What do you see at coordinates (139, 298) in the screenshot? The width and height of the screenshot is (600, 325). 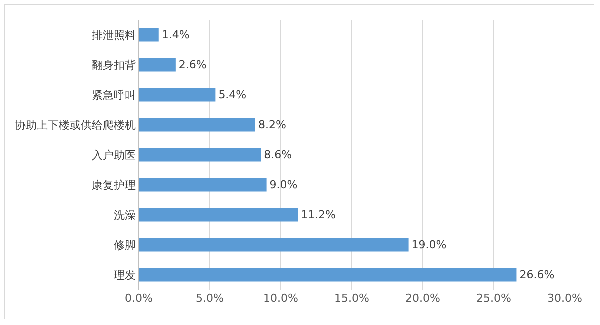 I see `x-tick-label: 0.0%` at bounding box center [139, 298].